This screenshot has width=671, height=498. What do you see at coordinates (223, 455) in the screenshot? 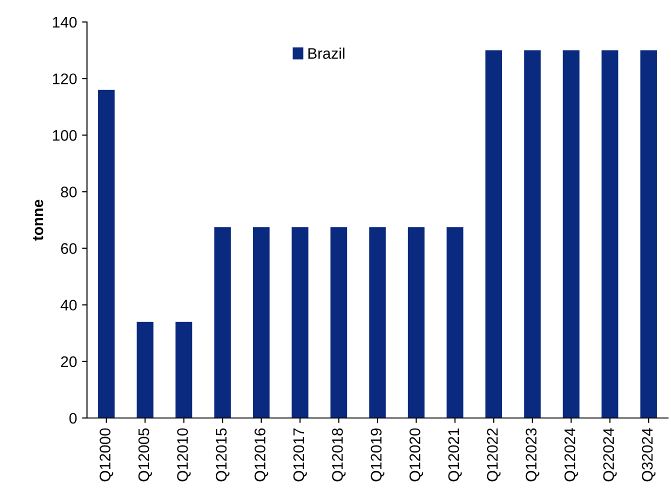
I see `x-tick-label: Q12015` at bounding box center [223, 455].